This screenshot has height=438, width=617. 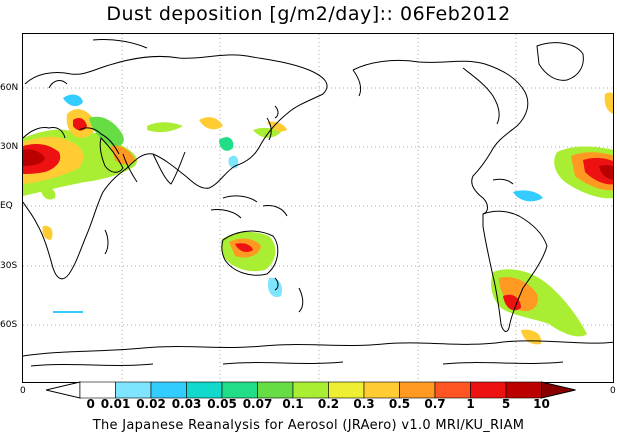 I want to click on colorbar-arrow-right, so click(x=558, y=390).